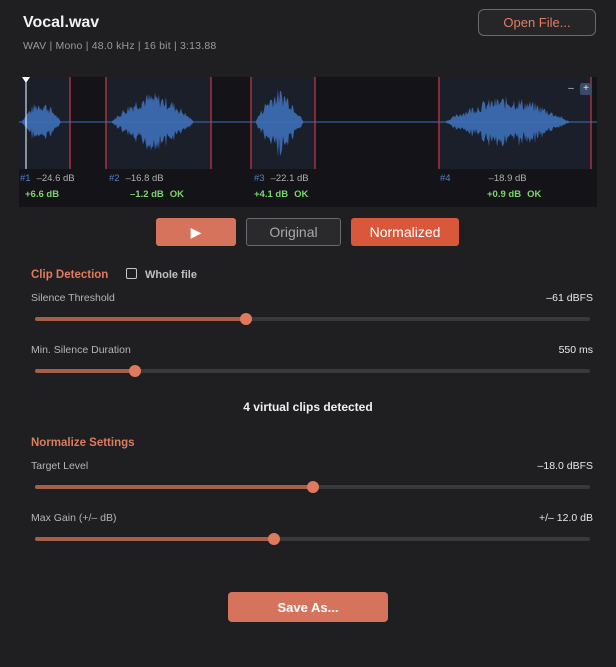  Describe the element at coordinates (565, 518) in the screenshot. I see `max-gain-value: +/– 12.0 dB` at that location.